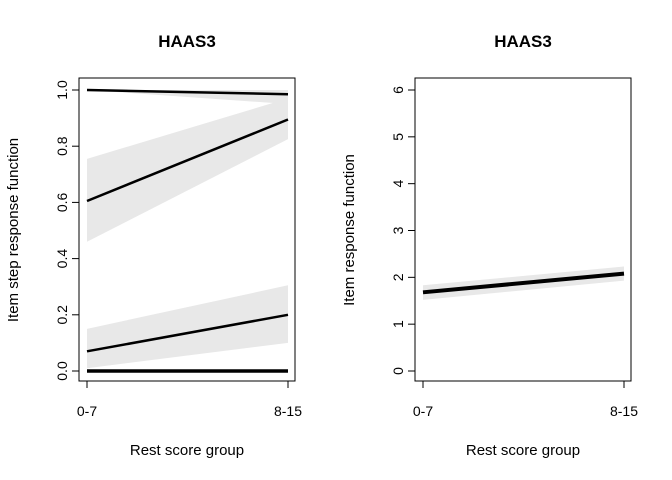 This screenshot has width=672, height=480. Describe the element at coordinates (398, 137) in the screenshot. I see `y-tick-label: 5` at that location.